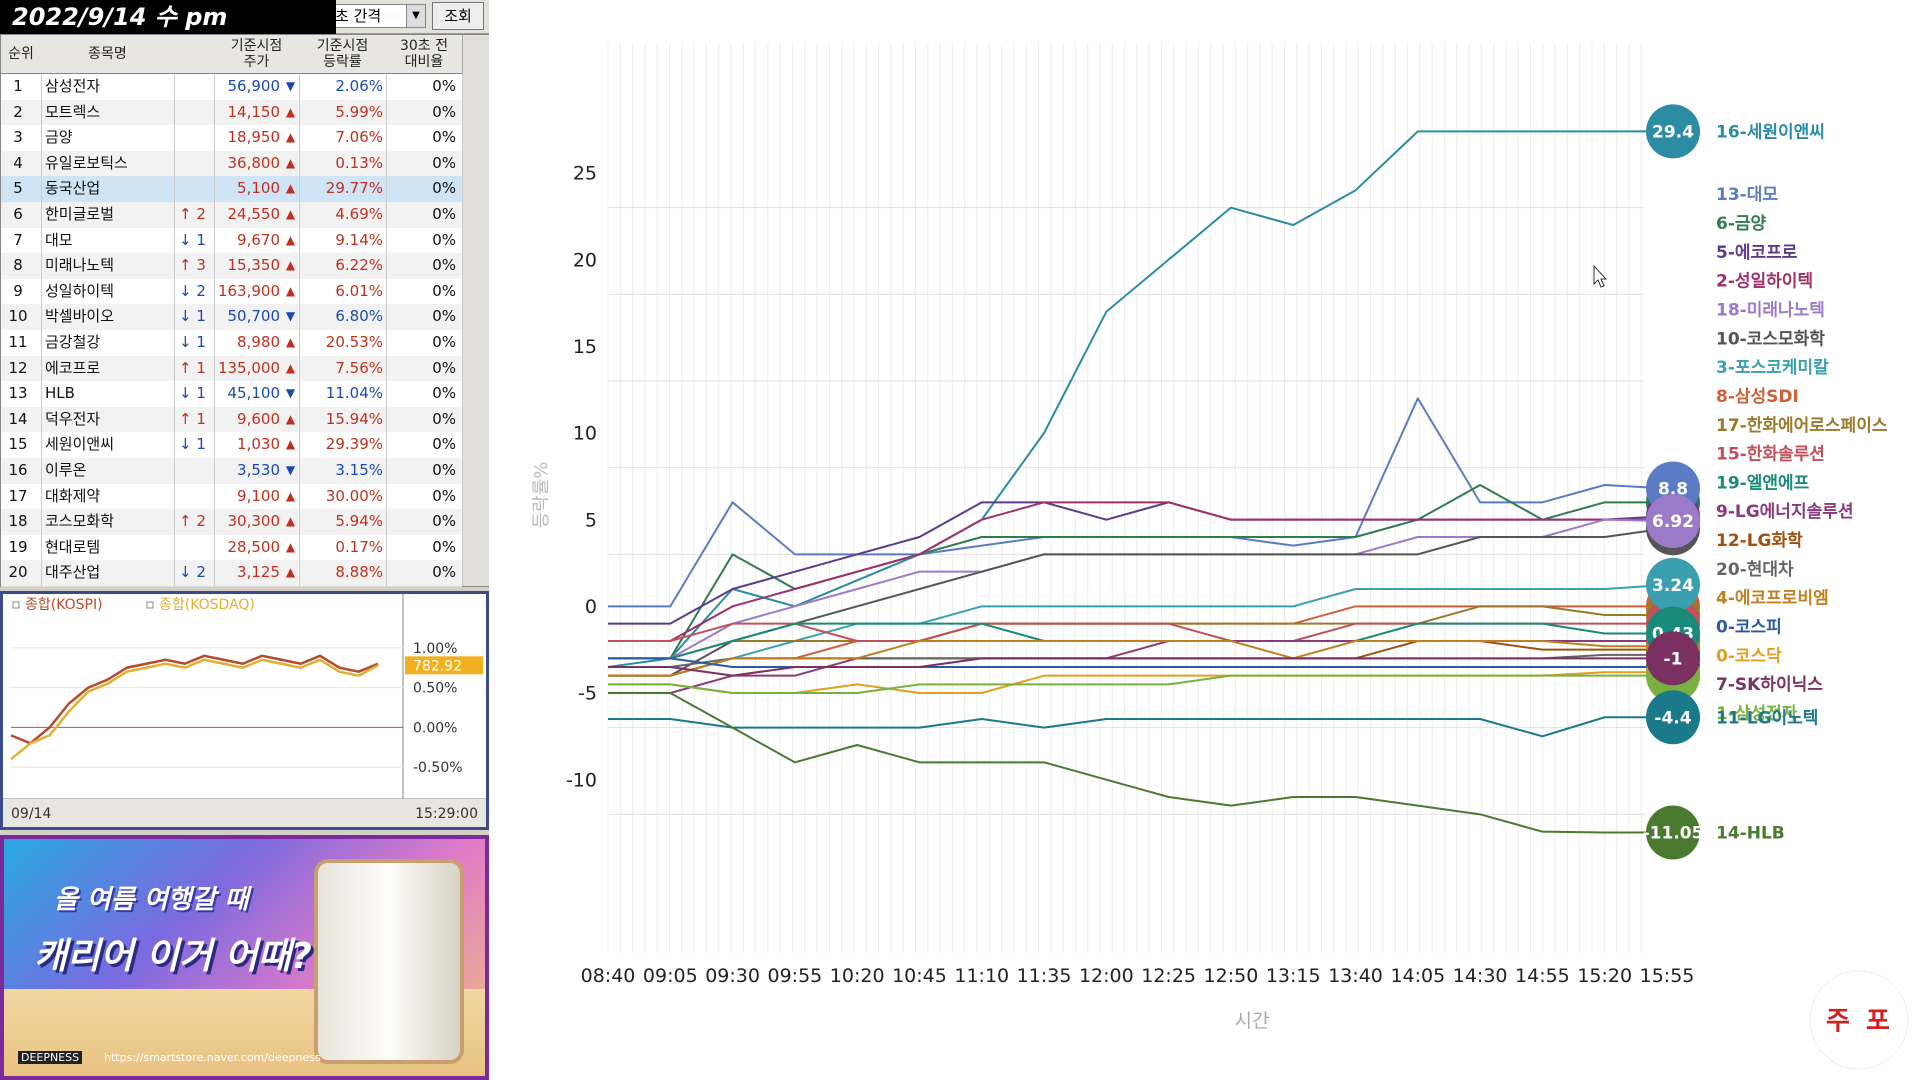  Describe the element at coordinates (257, 54) in the screenshot. I see `column-header: 기준시점 주가` at that location.